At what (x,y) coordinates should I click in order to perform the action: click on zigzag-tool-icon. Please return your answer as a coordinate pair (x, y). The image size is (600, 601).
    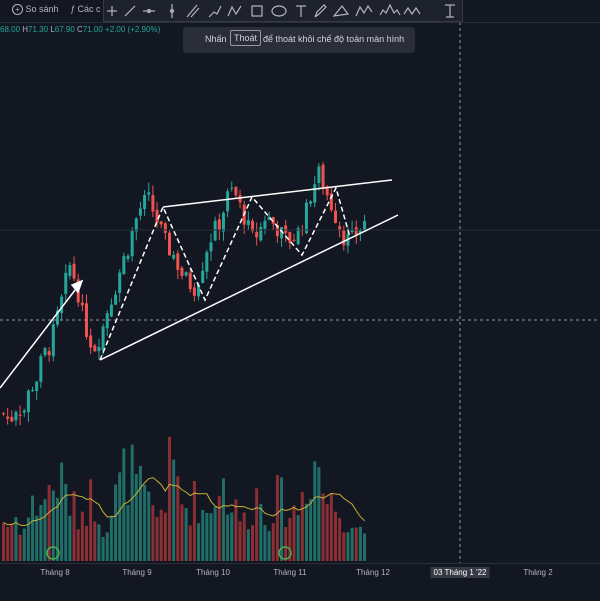
    Looking at the image, I should click on (234, 11).